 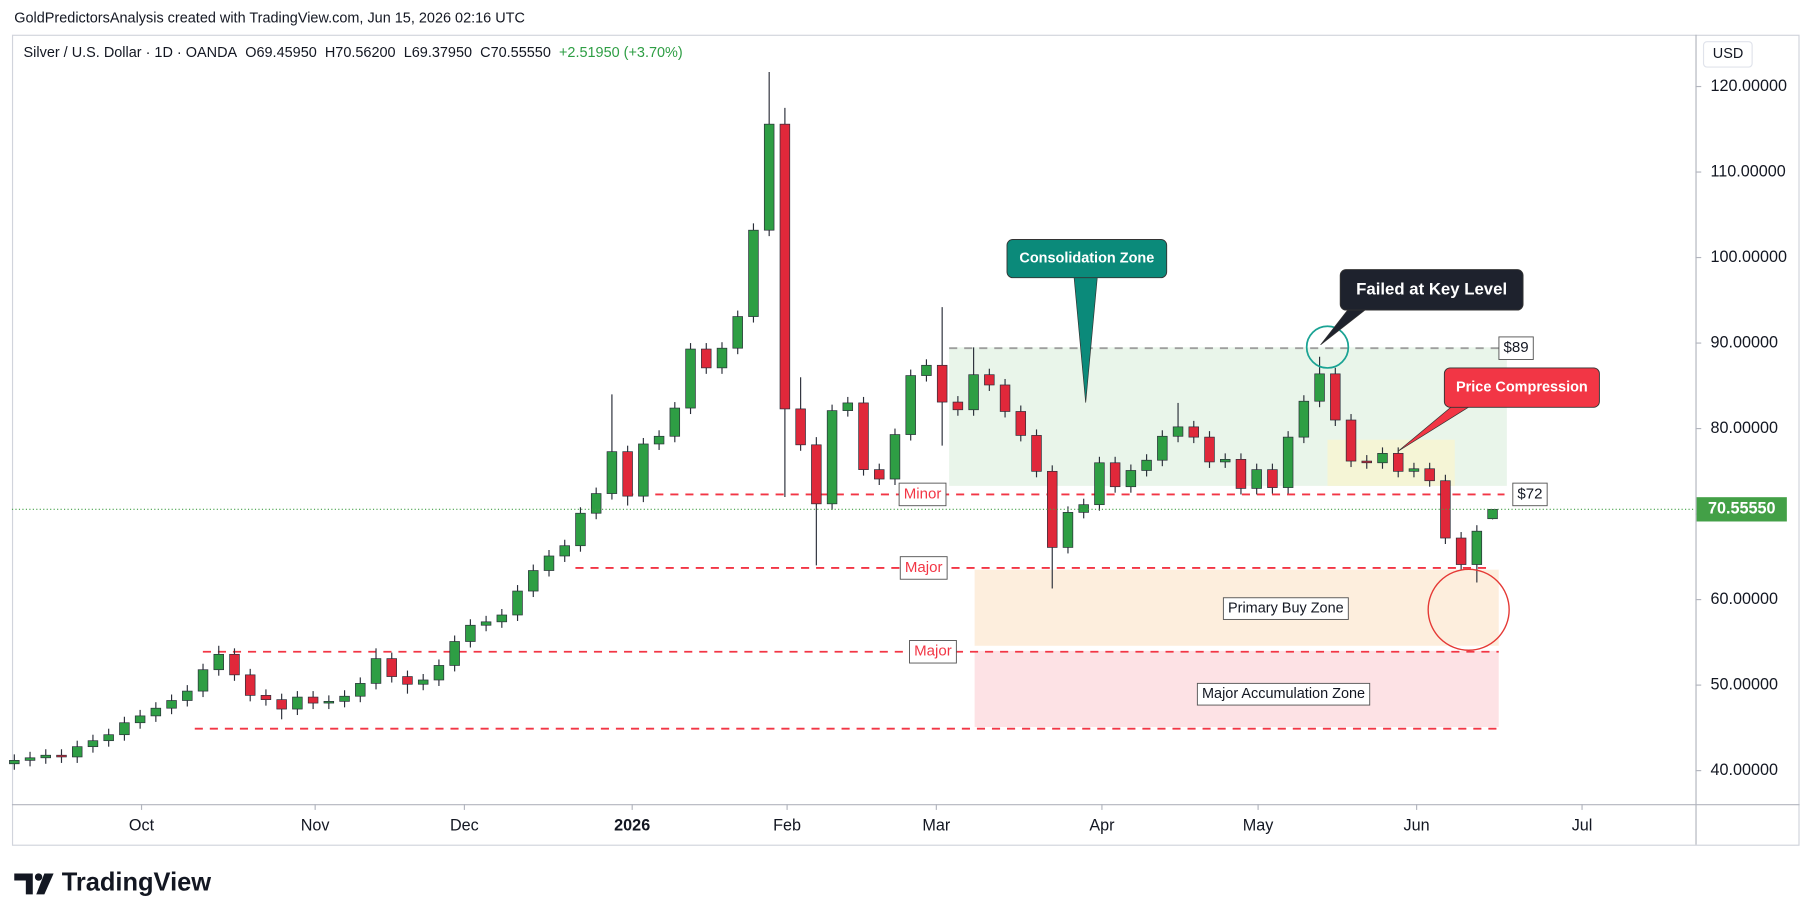 I want to click on callout-text: Failed at Key Level, so click(x=1431, y=288).